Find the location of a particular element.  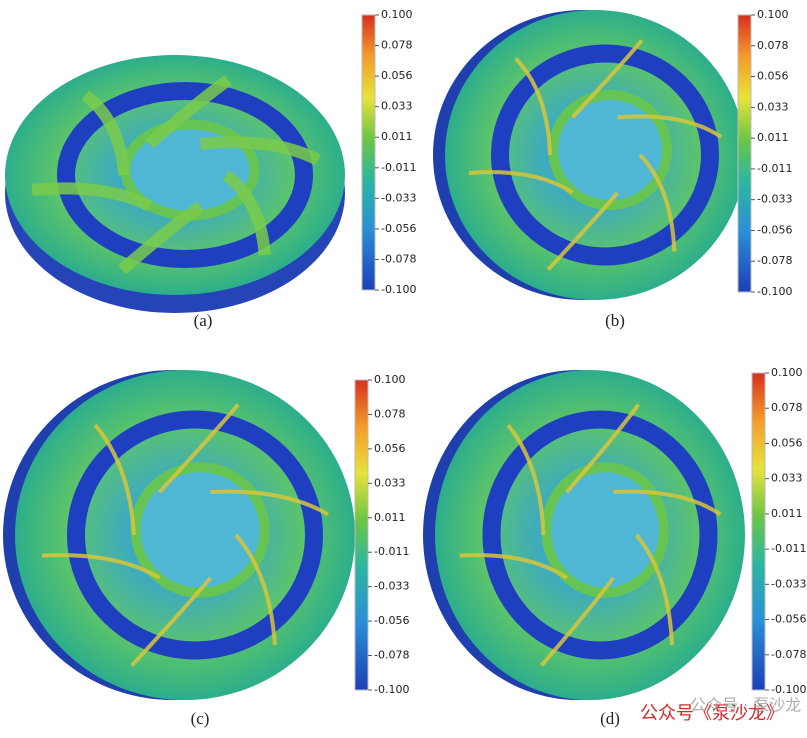

watermark-red: 公众号《泵沙龙》 is located at coordinates (712, 713).